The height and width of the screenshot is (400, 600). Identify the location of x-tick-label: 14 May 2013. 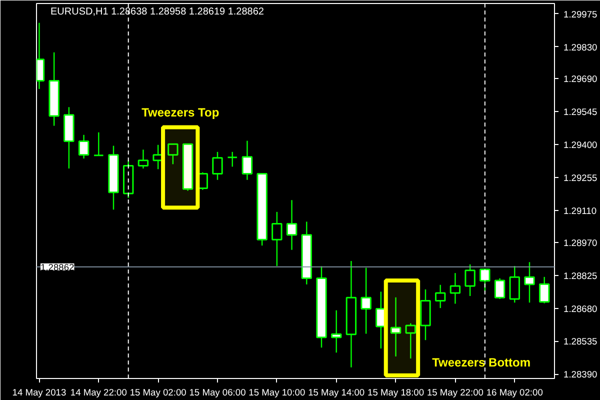
(39, 393).